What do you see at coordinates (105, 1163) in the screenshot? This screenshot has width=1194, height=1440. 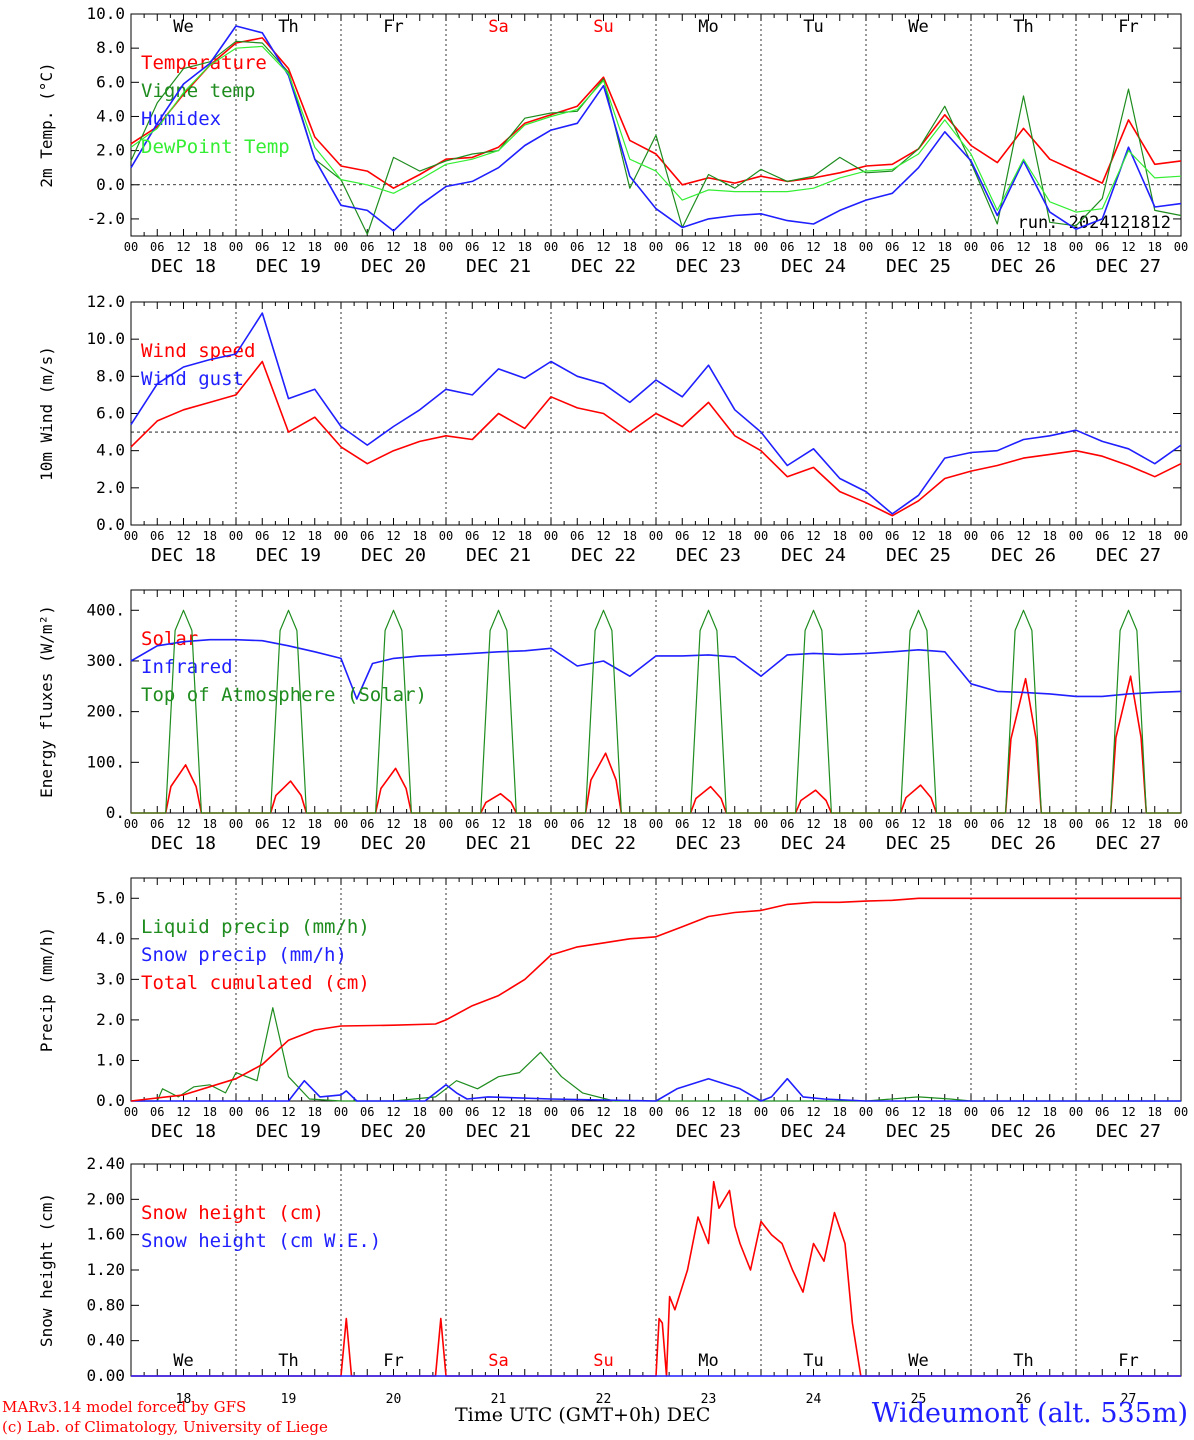 I see `y-tick-label: 2.40` at bounding box center [105, 1163].